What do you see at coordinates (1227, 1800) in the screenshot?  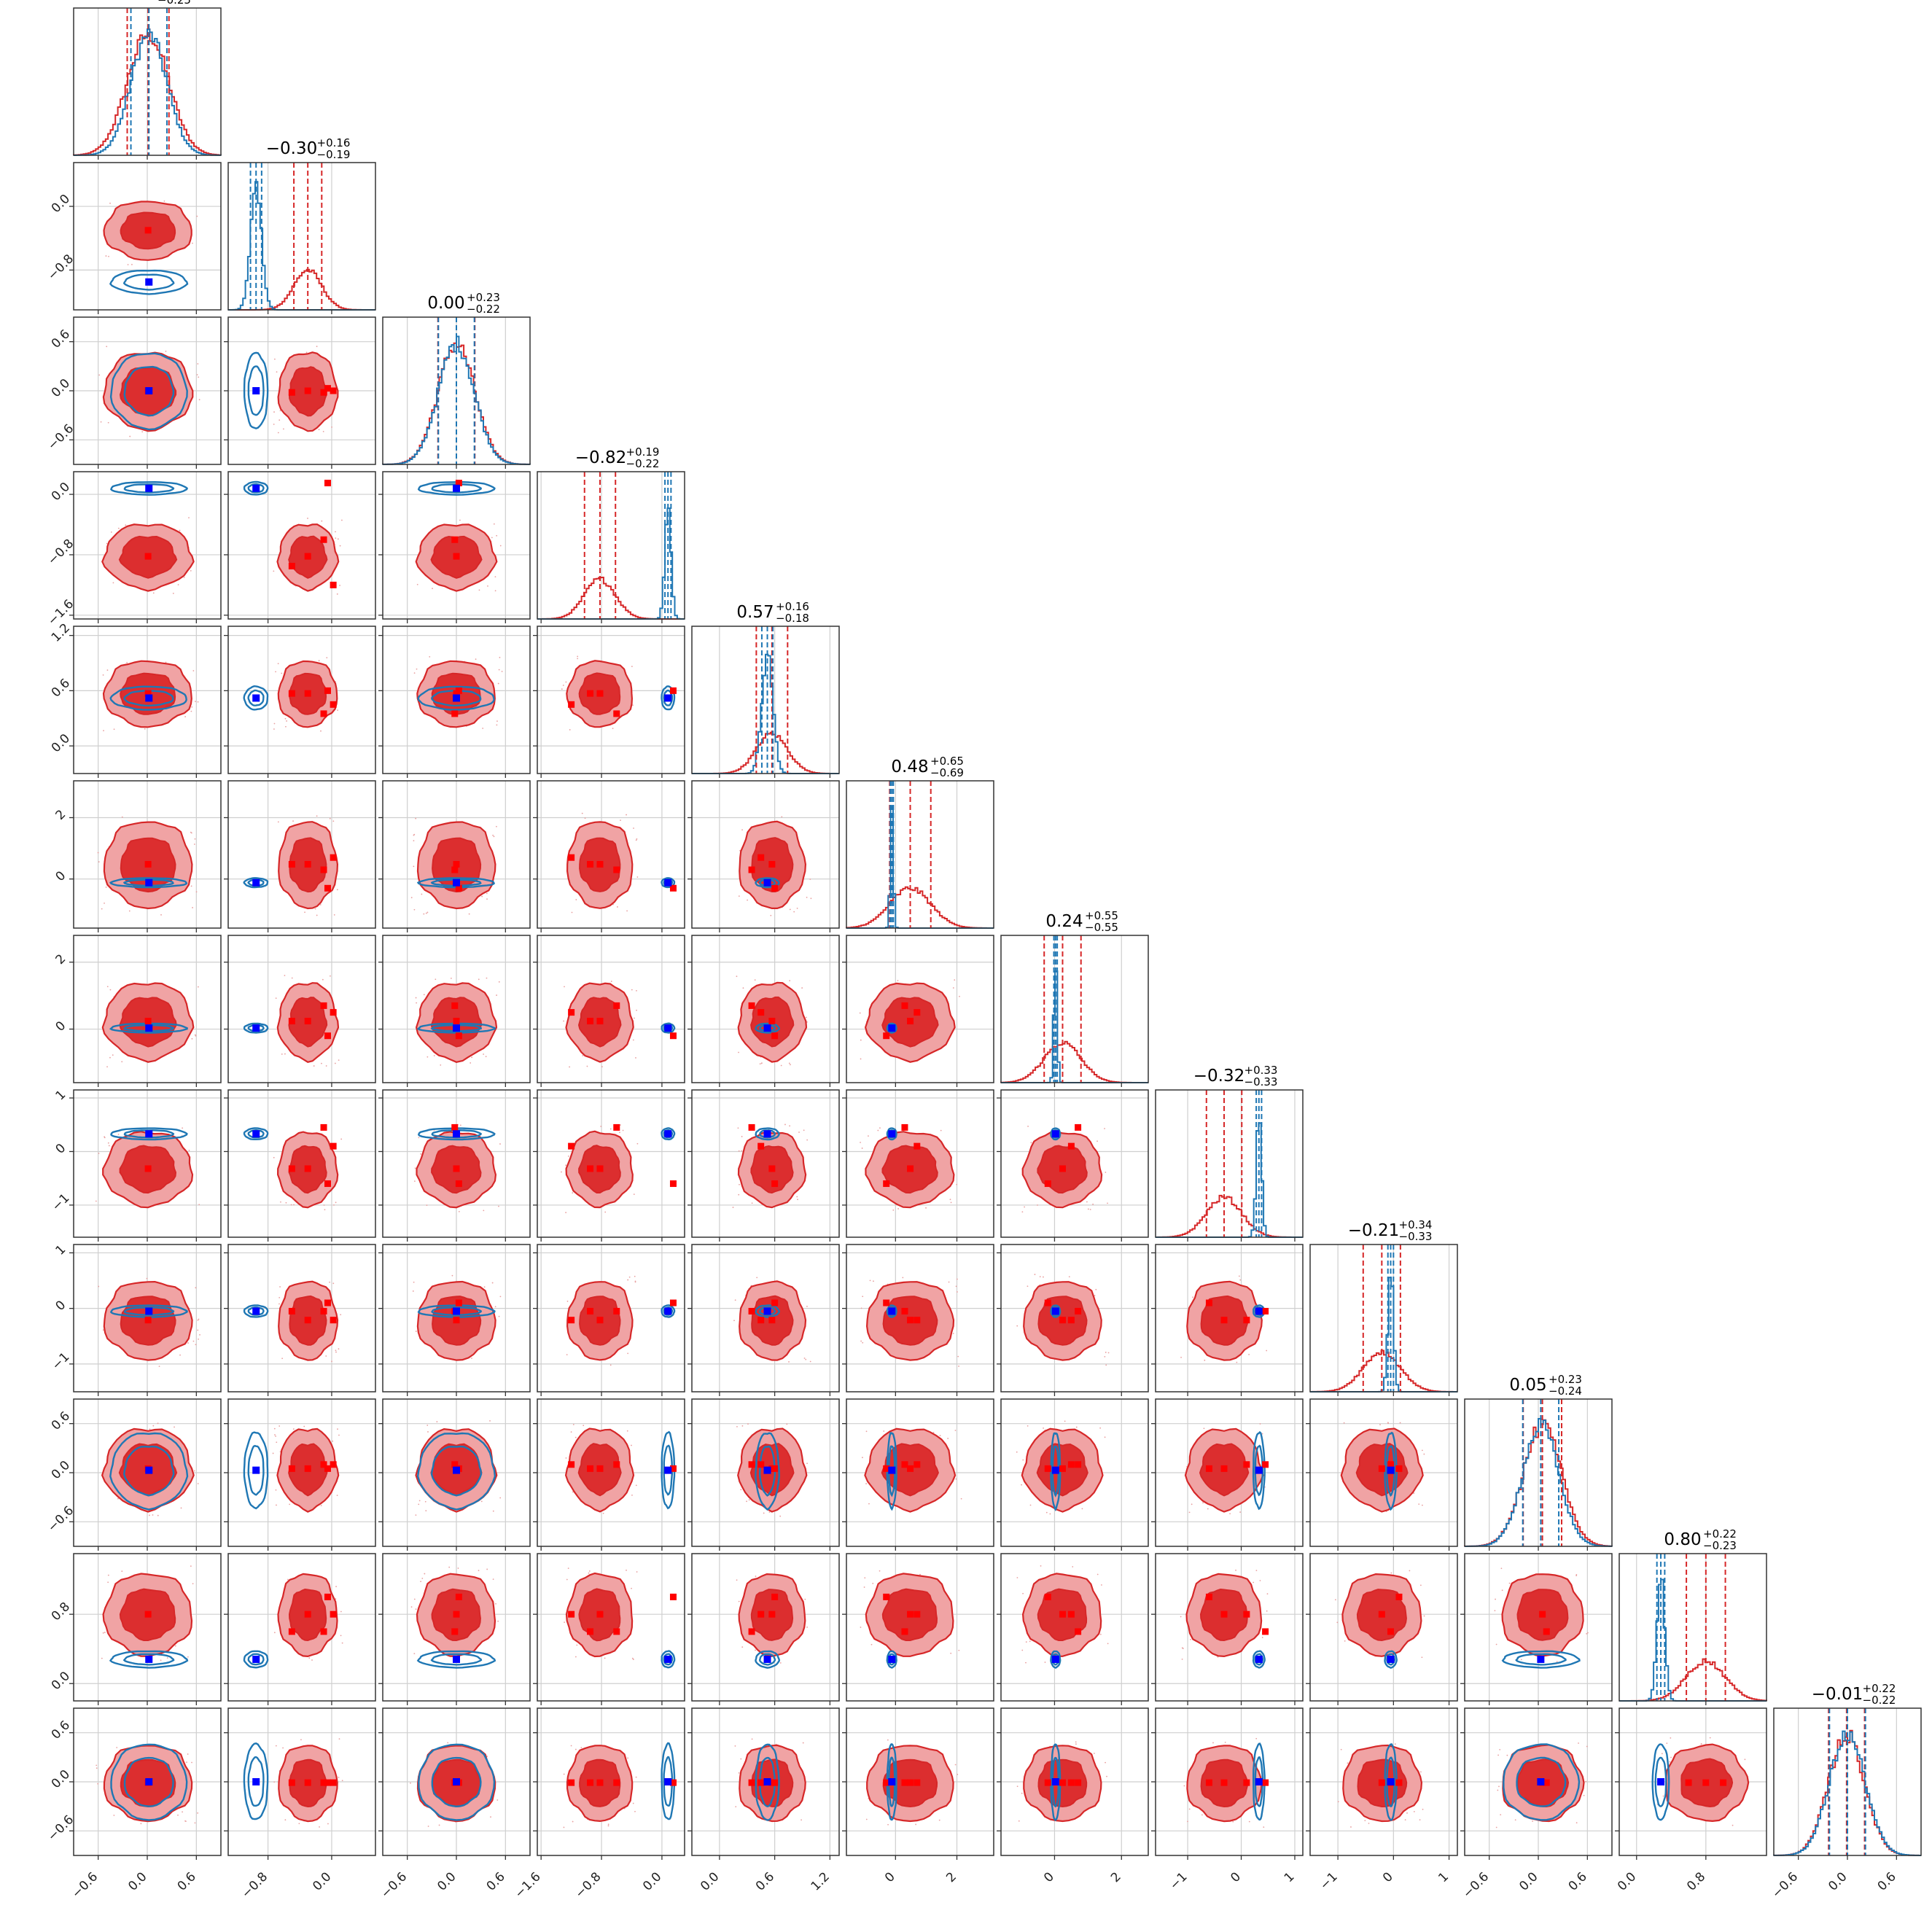 I see `scatter-panel-12-8: −1 0 1` at bounding box center [1227, 1800].